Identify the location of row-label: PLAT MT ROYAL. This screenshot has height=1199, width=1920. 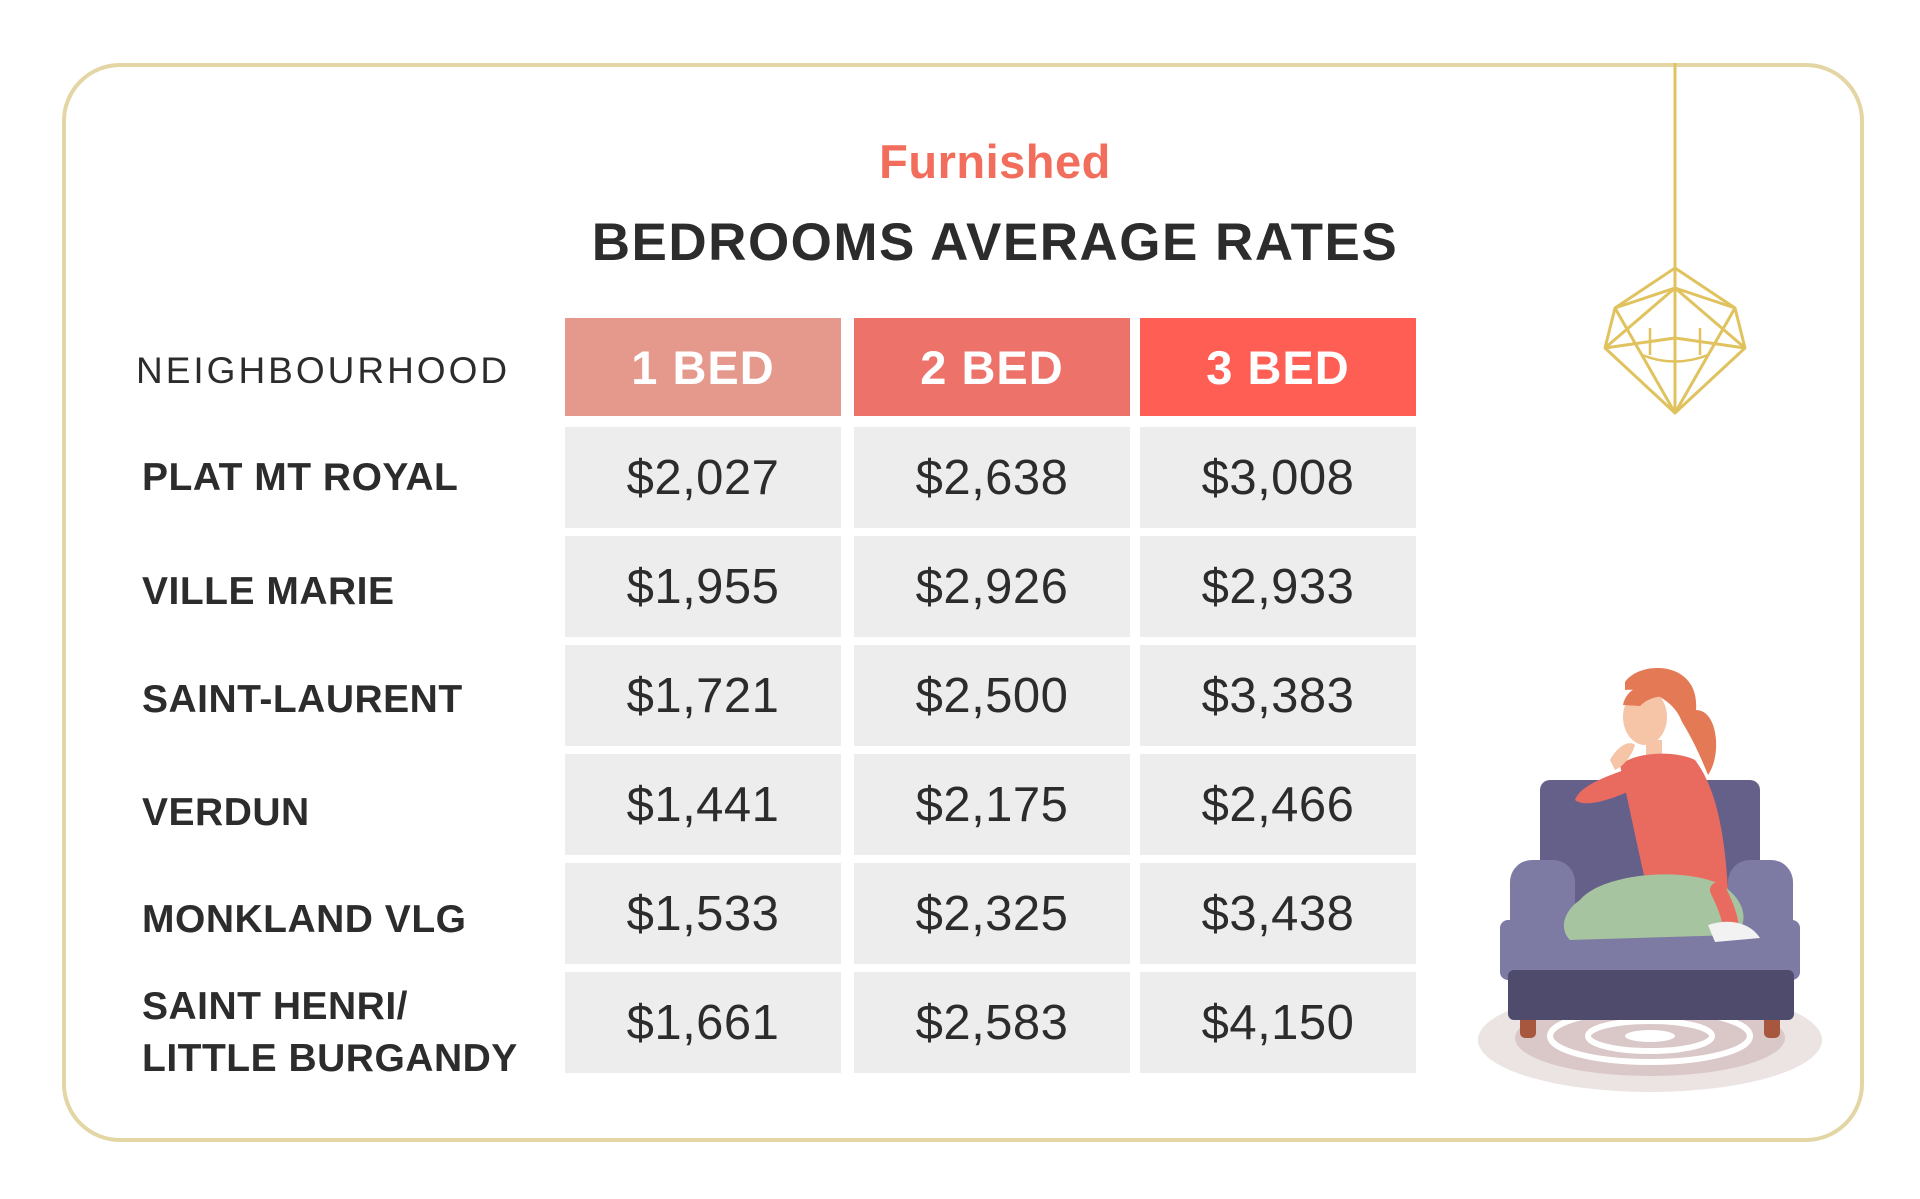
(300, 477).